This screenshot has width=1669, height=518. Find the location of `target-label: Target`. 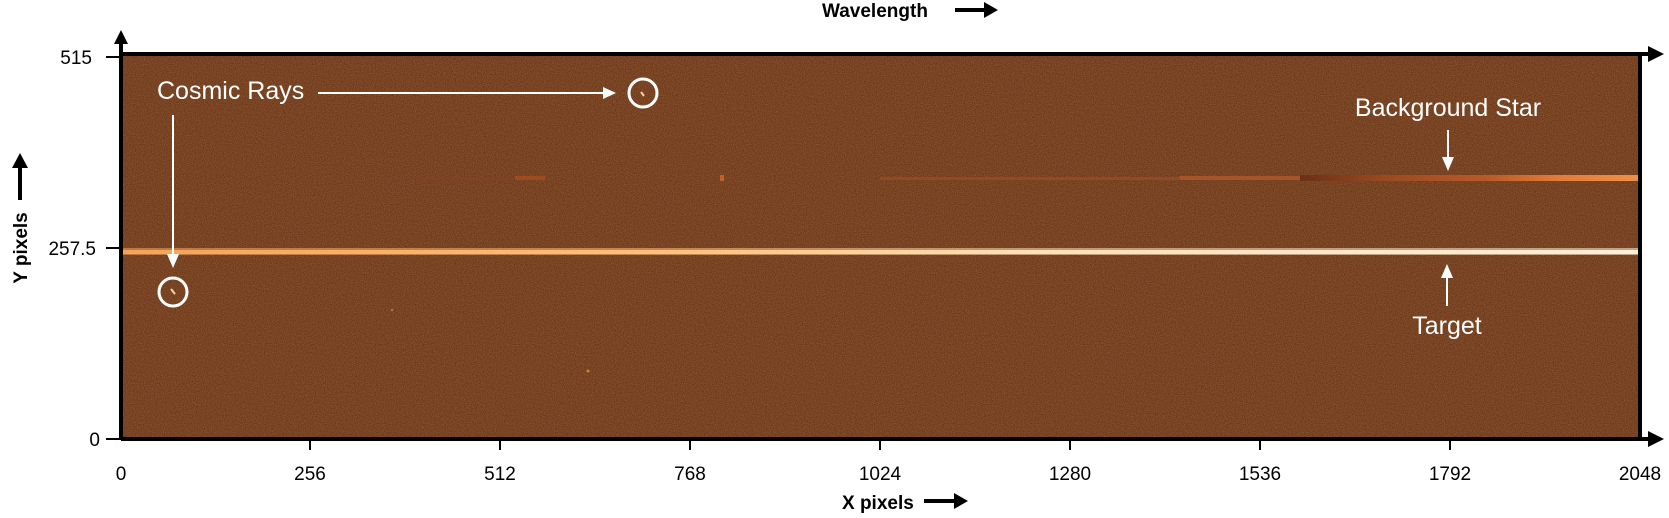

target-label: Target is located at coordinates (1447, 326).